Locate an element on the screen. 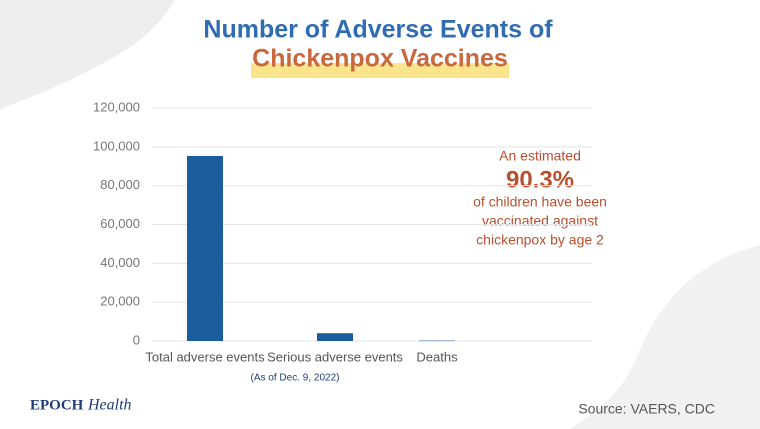 The height and width of the screenshot is (429, 760). y-tick-label: 120,000 is located at coordinates (116, 106).